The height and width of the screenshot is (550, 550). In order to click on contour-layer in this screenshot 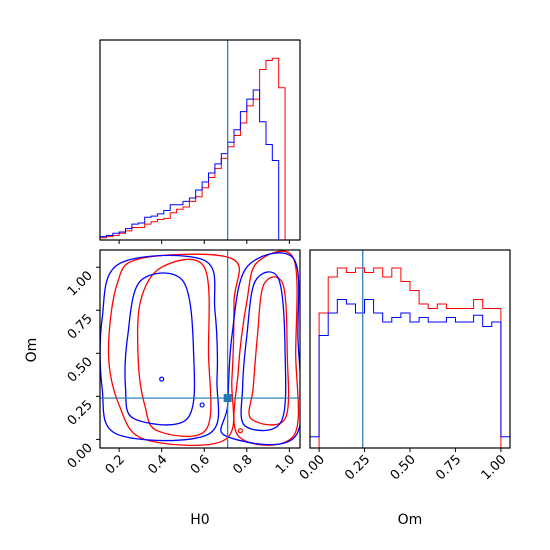, I will do `click(200, 348)`.